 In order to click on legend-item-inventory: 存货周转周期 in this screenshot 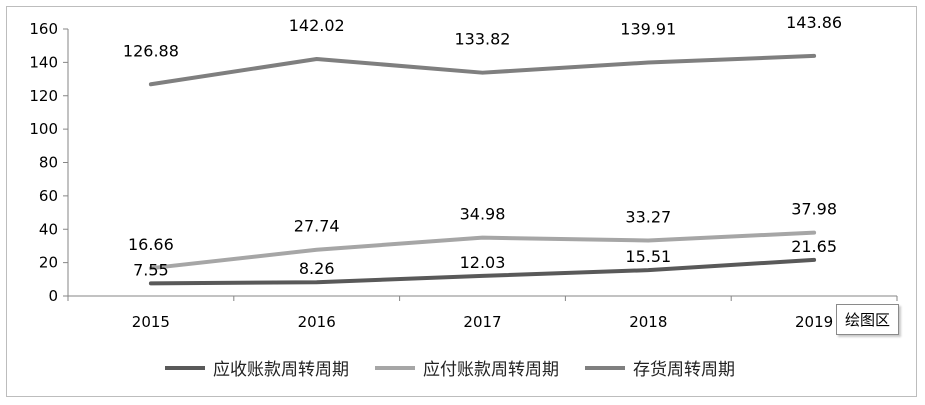, I will do `click(660, 367)`.